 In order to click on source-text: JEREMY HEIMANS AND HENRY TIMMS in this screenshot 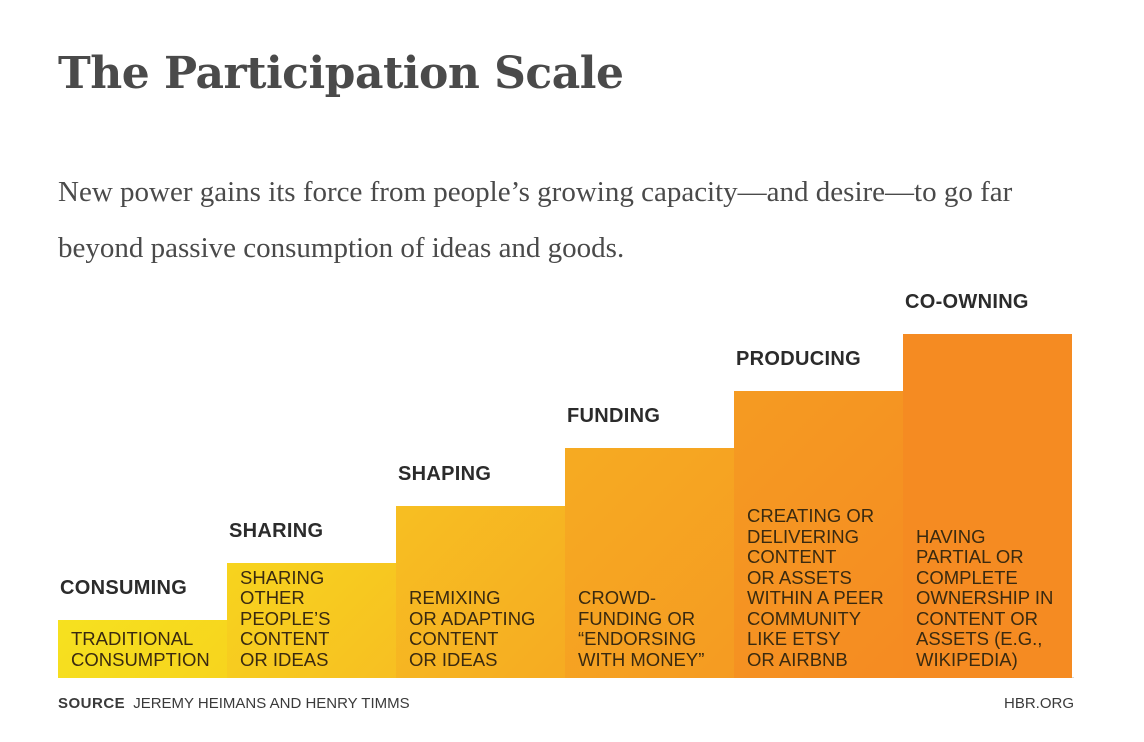, I will do `click(271, 703)`.